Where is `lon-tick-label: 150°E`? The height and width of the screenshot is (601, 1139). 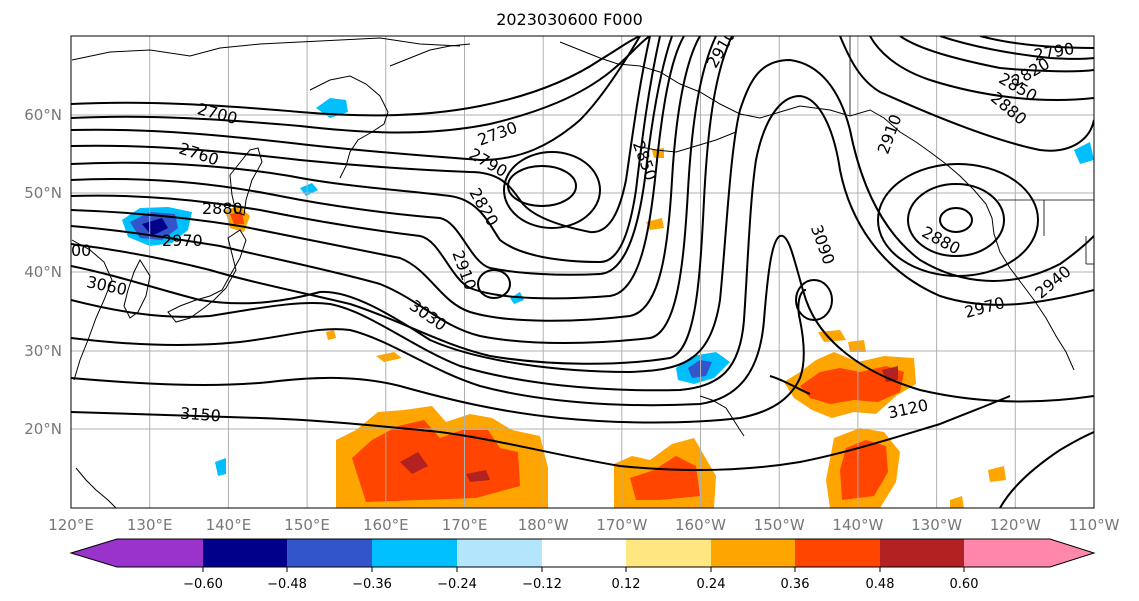
lon-tick-label: 150°E is located at coordinates (307, 525).